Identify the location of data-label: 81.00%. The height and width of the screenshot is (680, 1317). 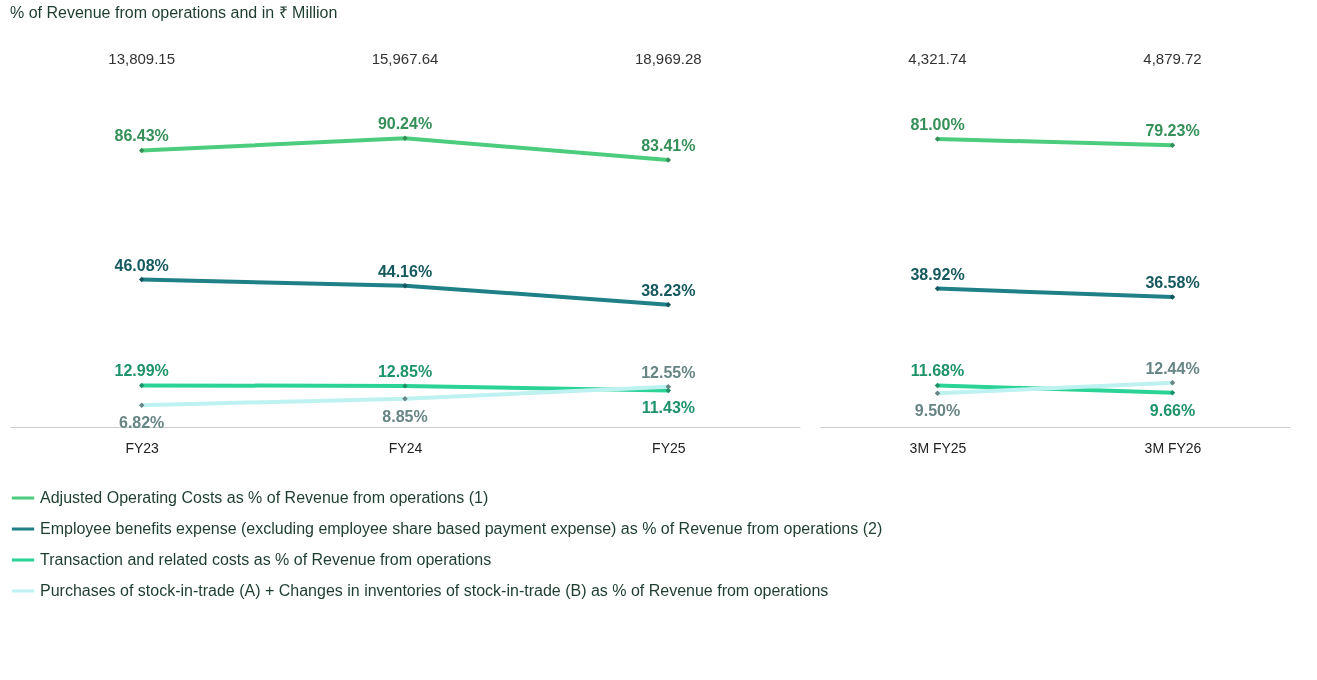
(937, 124).